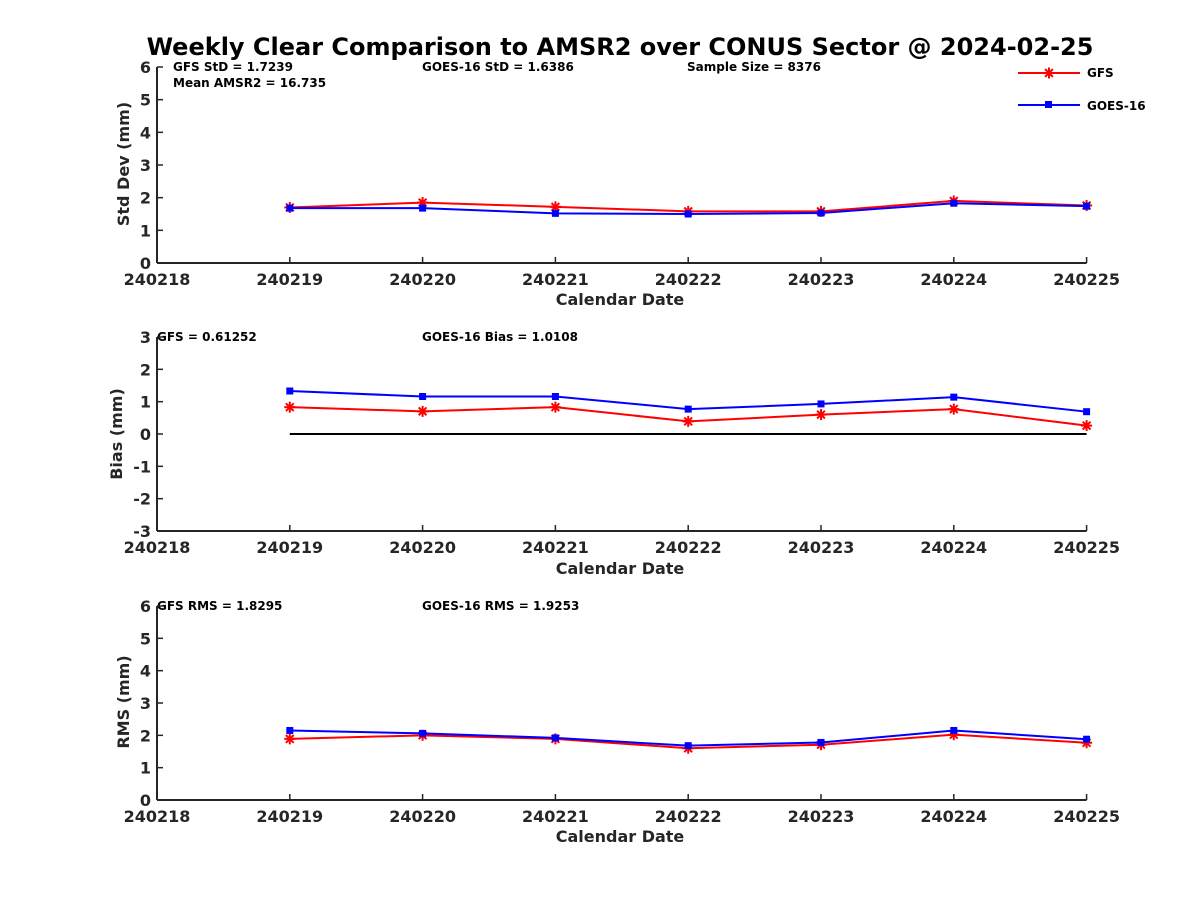  I want to click on rms-y-tick-label: 6, so click(145, 606).